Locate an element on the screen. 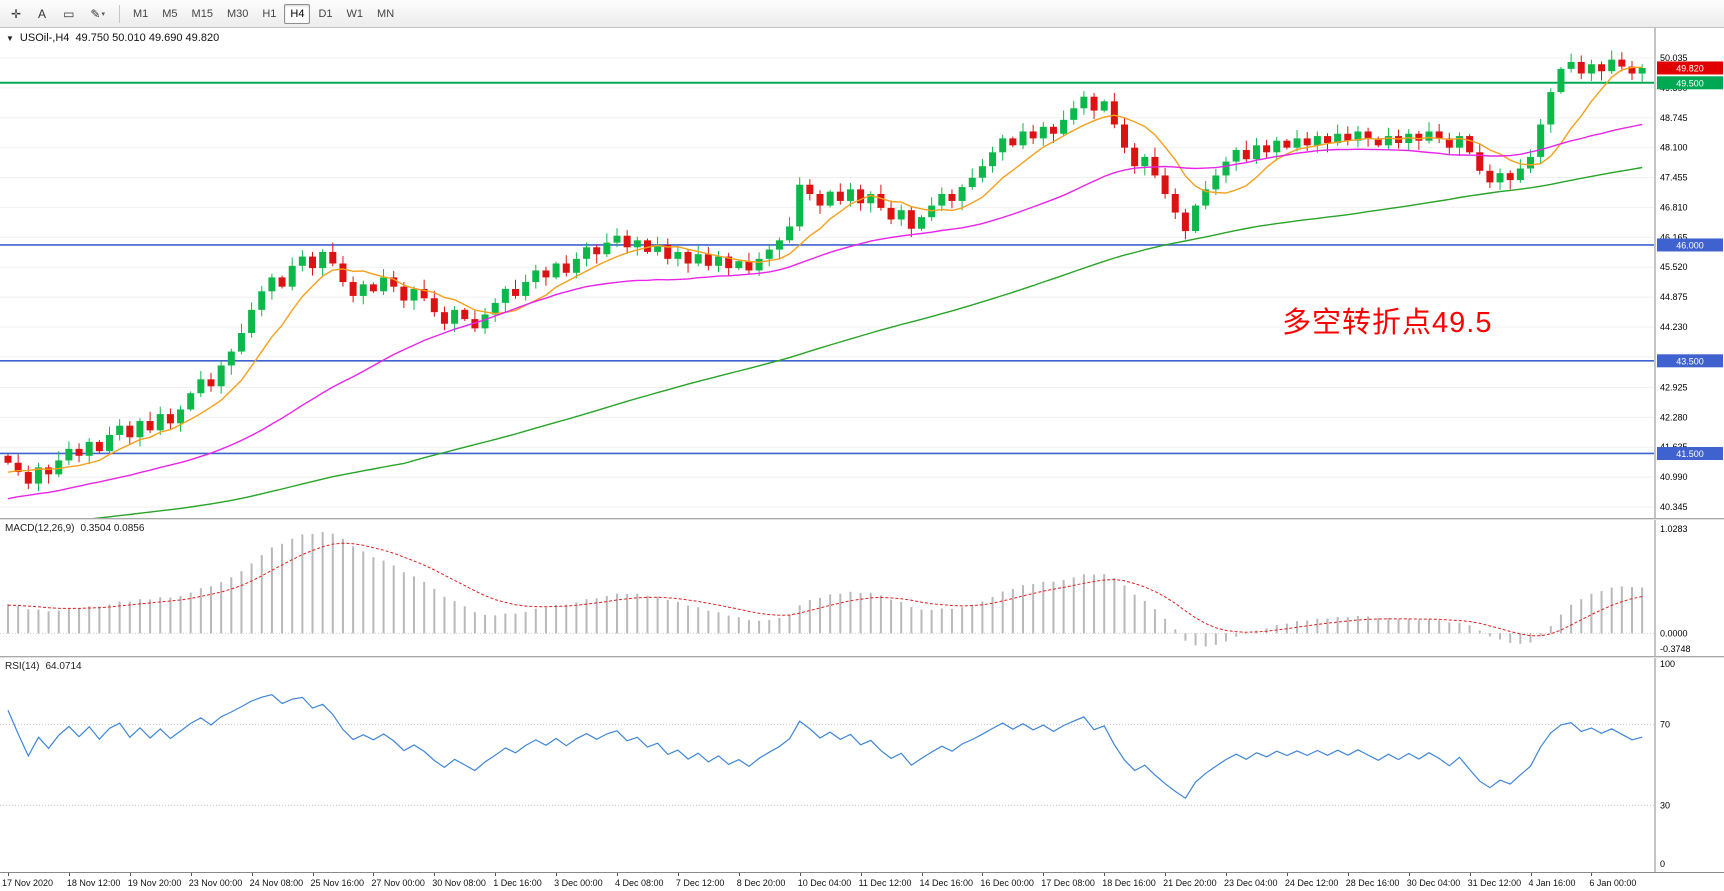 Image resolution: width=1724 pixels, height=891 pixels. hline-price-badge-41.500: 41.500 is located at coordinates (1690, 453).